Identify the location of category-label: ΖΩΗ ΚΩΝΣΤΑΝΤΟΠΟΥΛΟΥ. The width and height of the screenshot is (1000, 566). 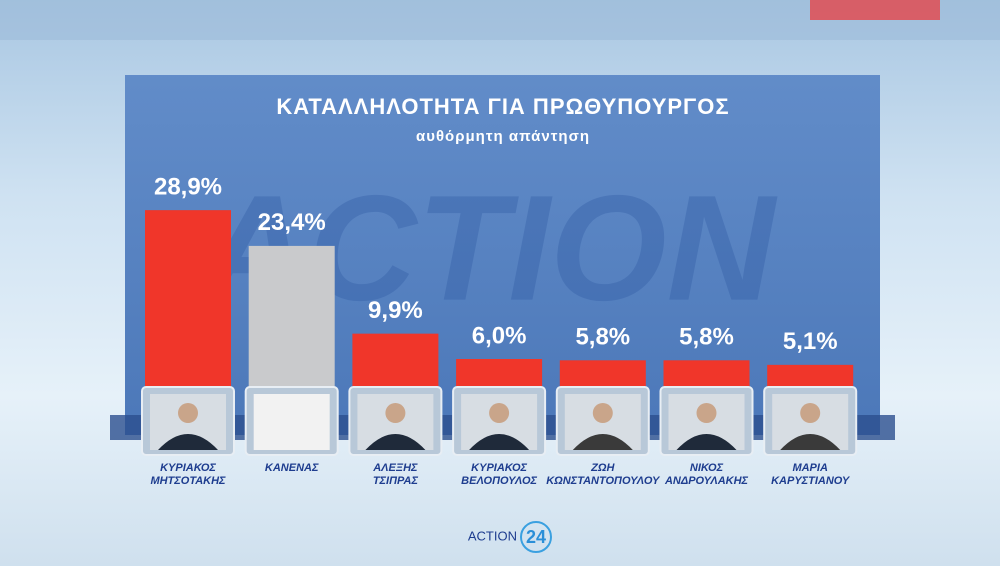
(603, 474).